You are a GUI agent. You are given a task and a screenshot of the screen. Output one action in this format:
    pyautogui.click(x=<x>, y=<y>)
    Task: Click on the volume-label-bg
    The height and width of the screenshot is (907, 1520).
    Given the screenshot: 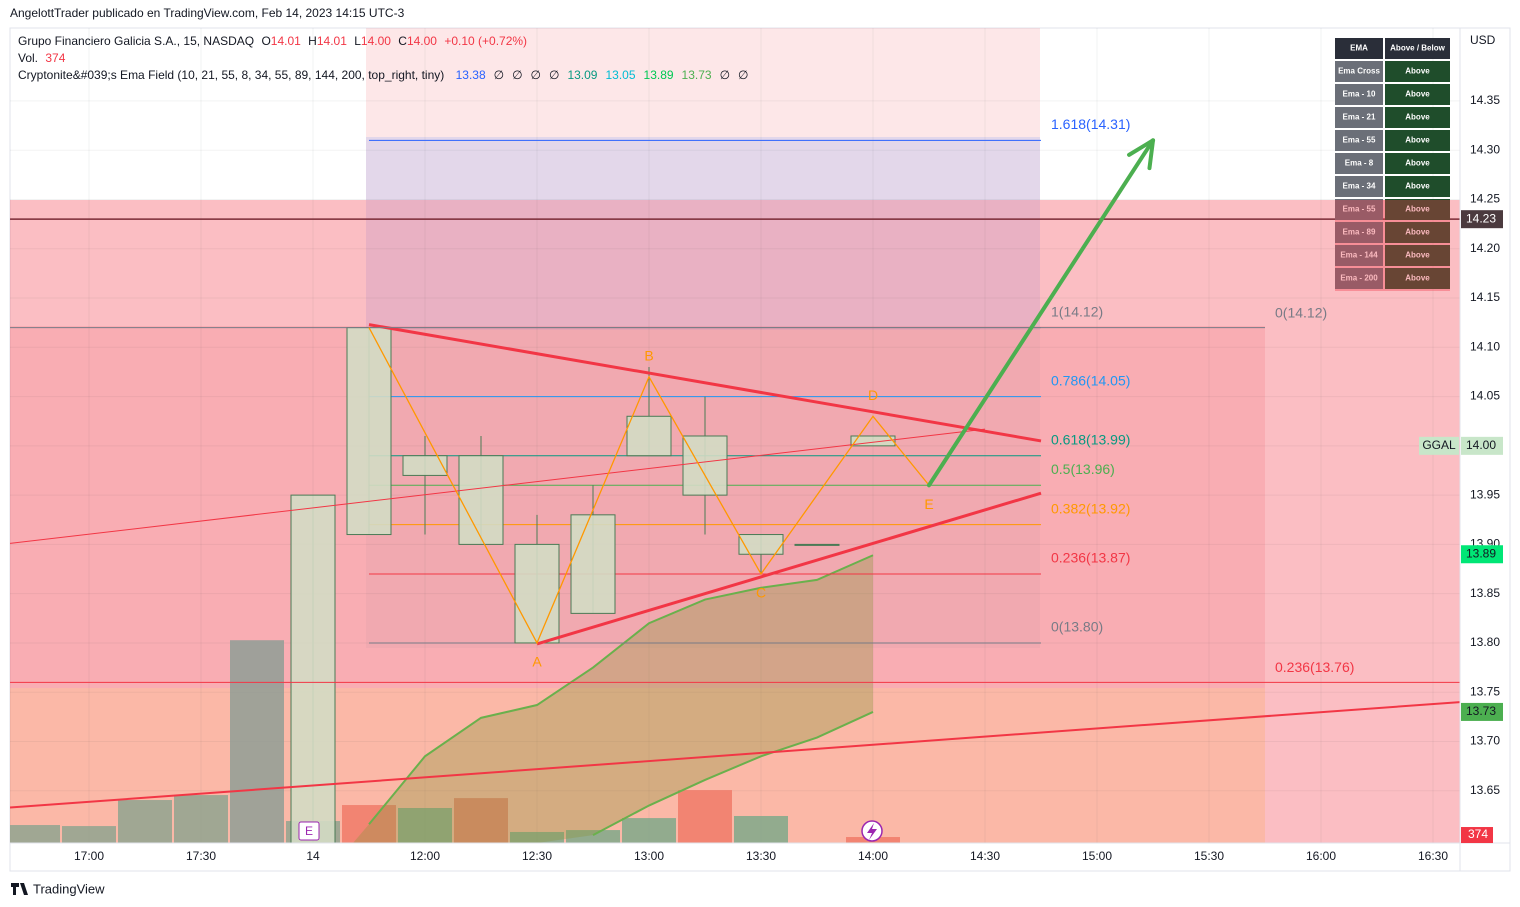 What is the action you would take?
    pyautogui.click(x=1477, y=835)
    